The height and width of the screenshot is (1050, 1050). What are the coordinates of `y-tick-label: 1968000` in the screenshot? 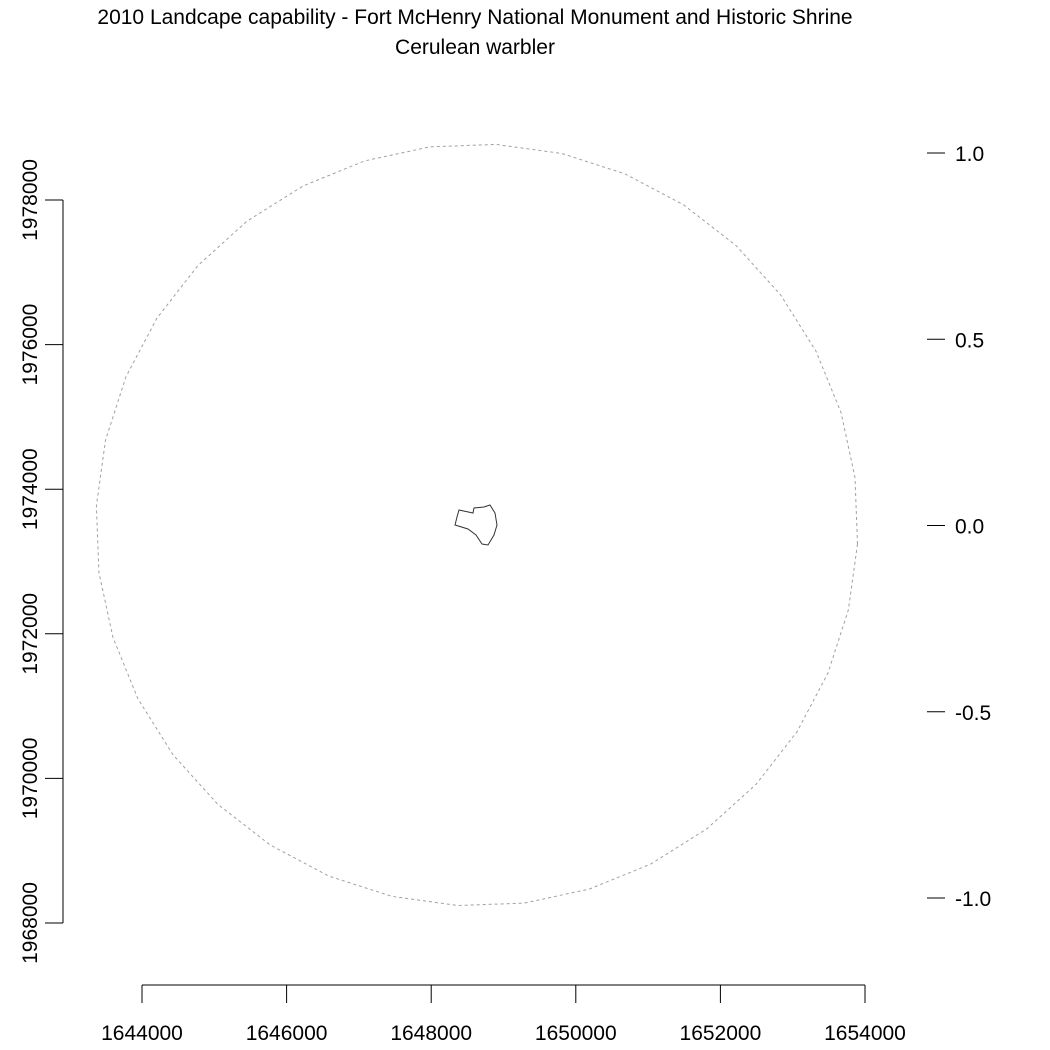 It's located at (30, 923).